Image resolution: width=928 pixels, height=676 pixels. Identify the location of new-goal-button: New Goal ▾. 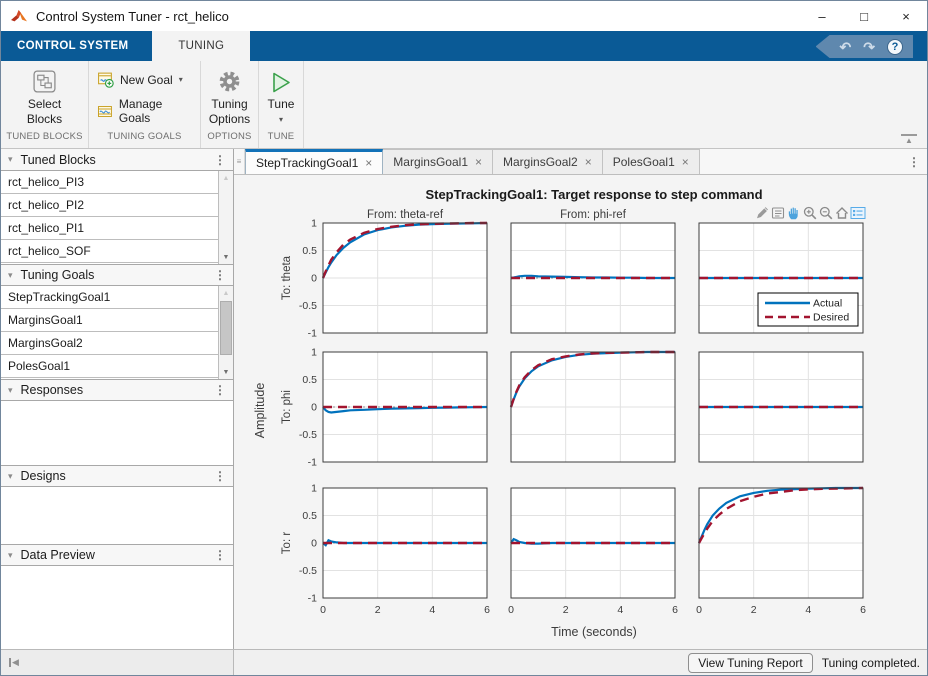
(140, 79).